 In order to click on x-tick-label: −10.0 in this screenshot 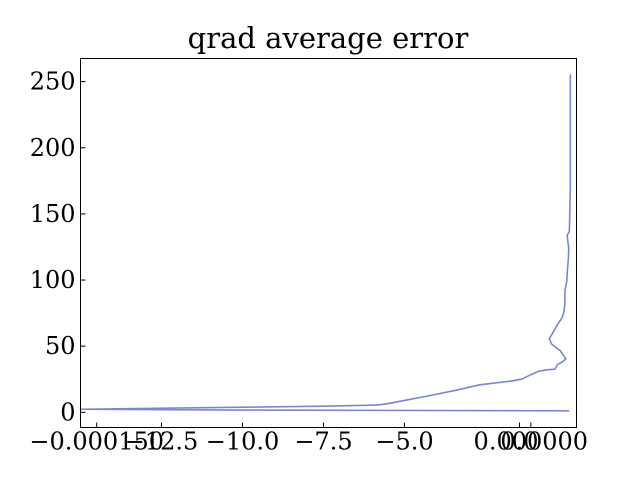, I will do `click(243, 442)`.